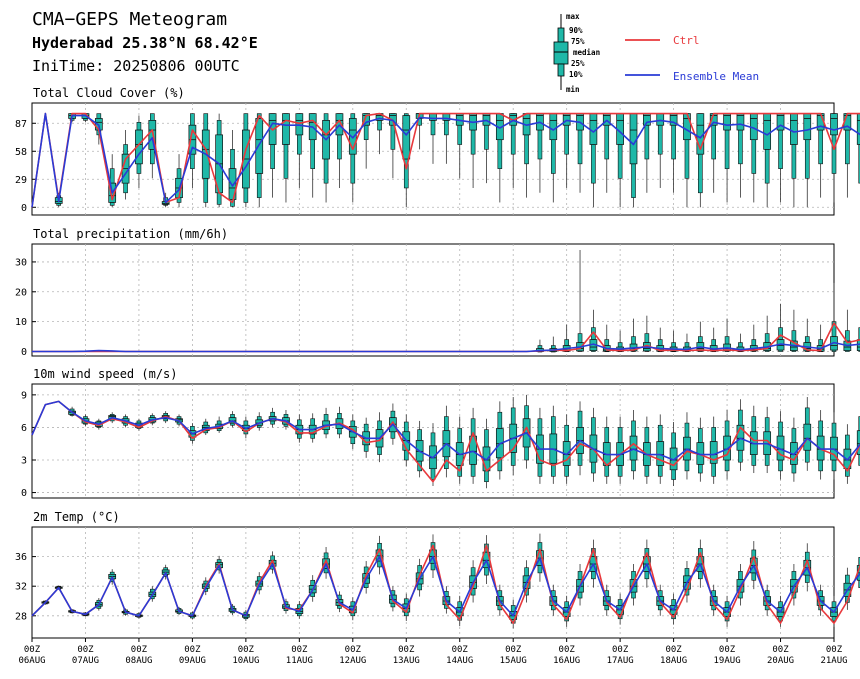 This screenshot has height=679, width=860. Describe the element at coordinates (24, 208) in the screenshot. I see `y-tick-label: 0` at that location.